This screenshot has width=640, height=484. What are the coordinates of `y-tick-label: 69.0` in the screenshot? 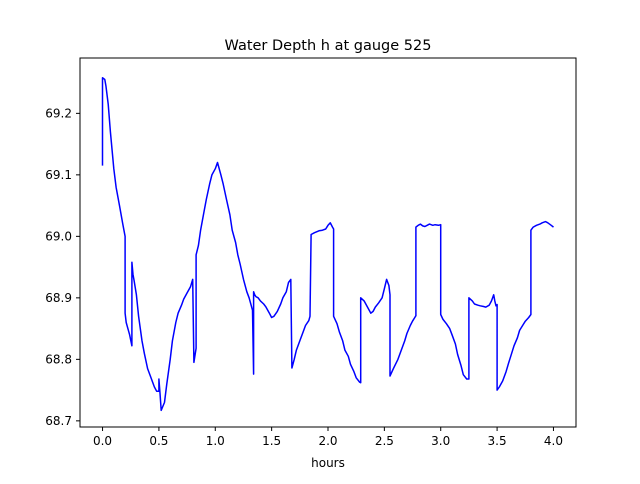 It's located at (58, 236).